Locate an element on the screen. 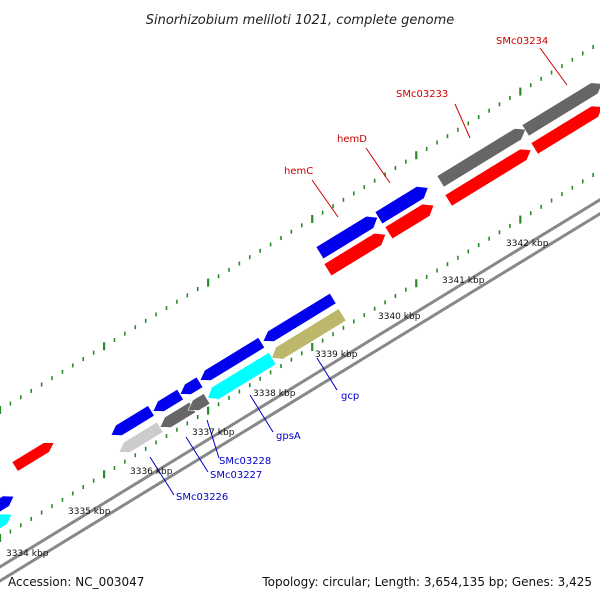  gene-label-smc03227: SMc03227 is located at coordinates (236, 475).